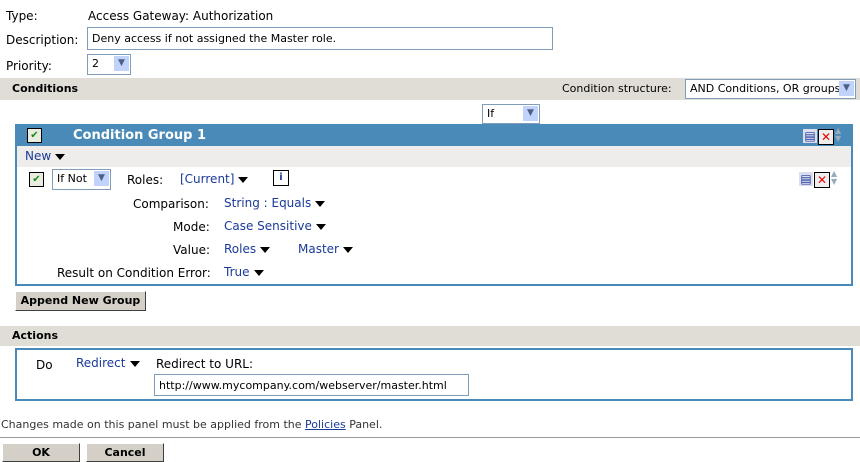  I want to click on value-label: Value:, so click(191, 250).